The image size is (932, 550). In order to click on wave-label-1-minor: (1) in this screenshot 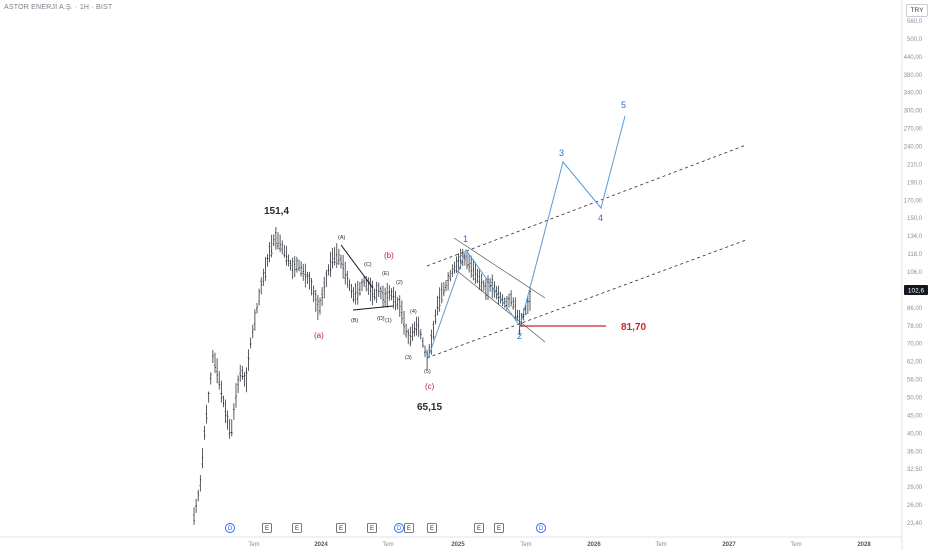, I will do `click(388, 321)`.